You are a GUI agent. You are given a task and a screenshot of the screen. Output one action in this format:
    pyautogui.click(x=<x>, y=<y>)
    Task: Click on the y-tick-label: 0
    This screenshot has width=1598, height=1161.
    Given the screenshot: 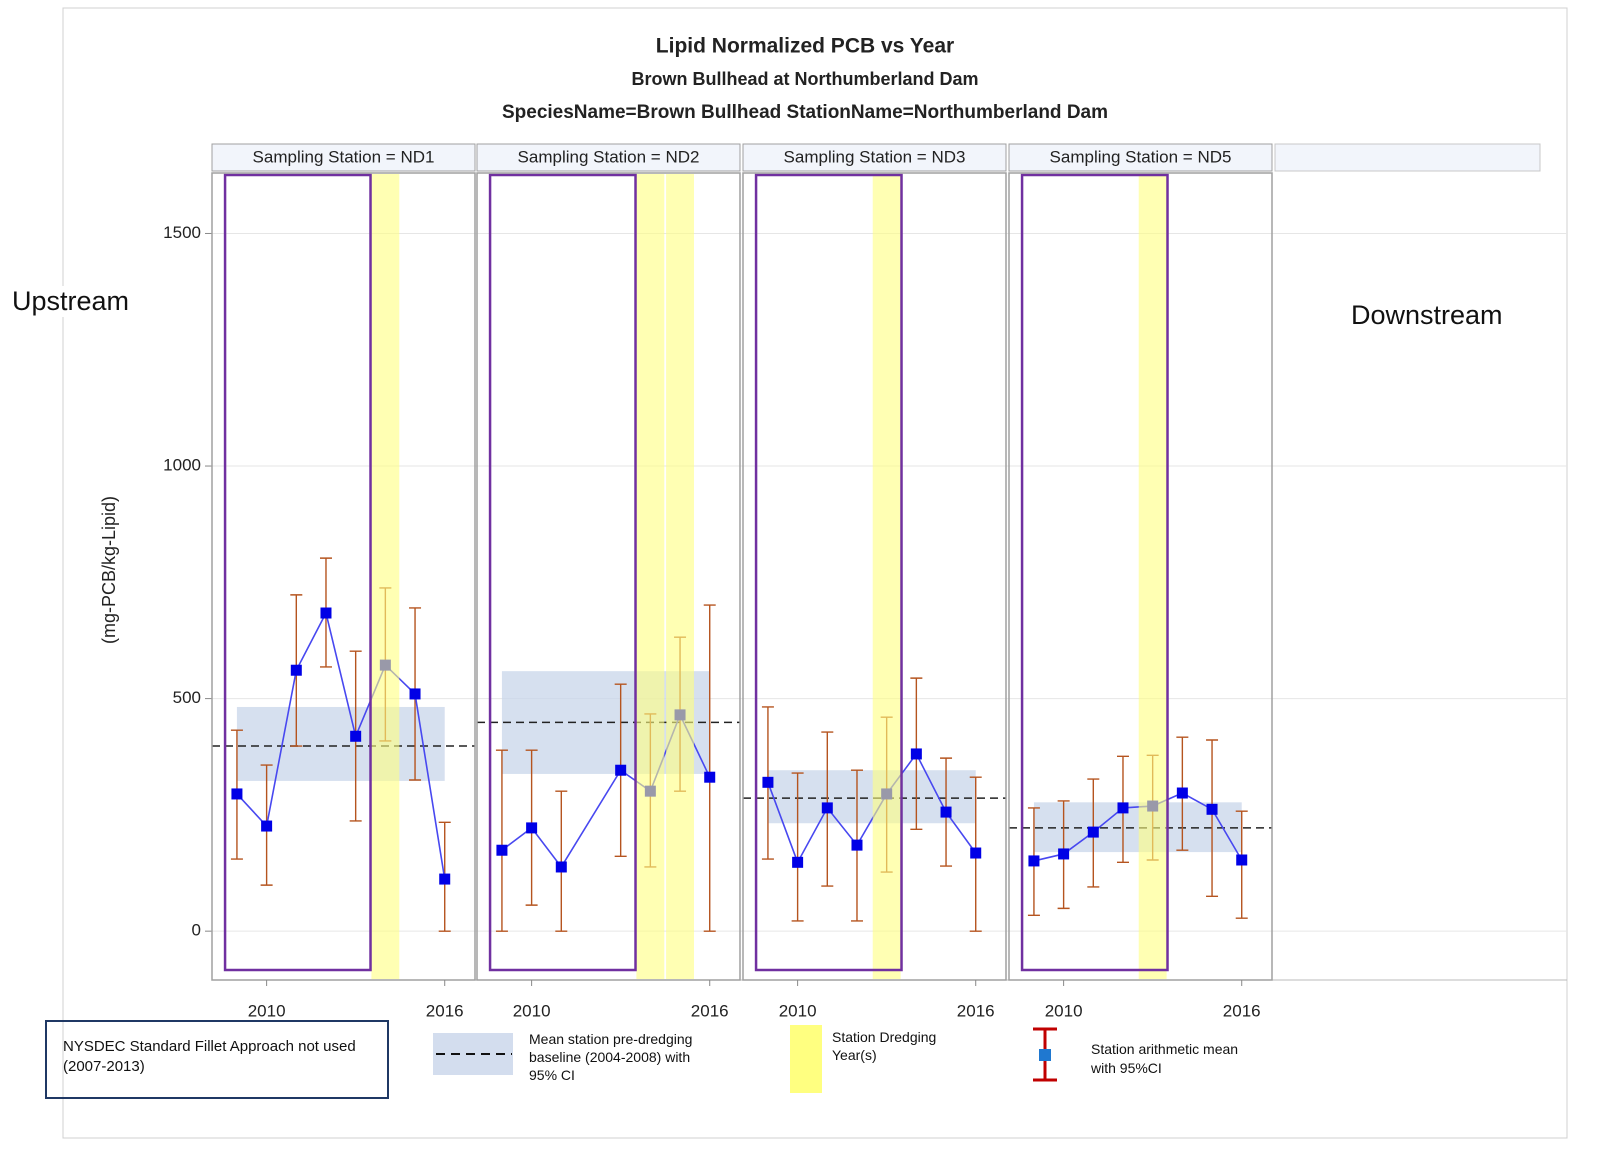 What is the action you would take?
    pyautogui.click(x=196, y=930)
    